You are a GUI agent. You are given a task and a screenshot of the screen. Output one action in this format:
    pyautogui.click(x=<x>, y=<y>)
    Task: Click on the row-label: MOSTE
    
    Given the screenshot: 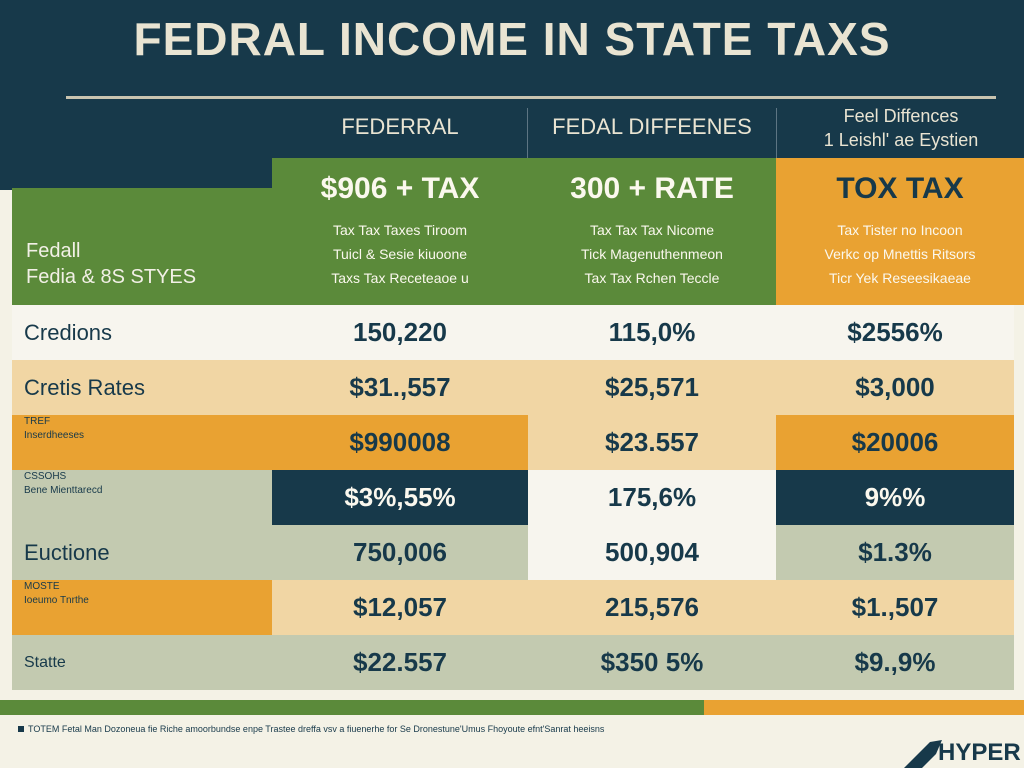 What is the action you would take?
    pyautogui.click(x=42, y=586)
    